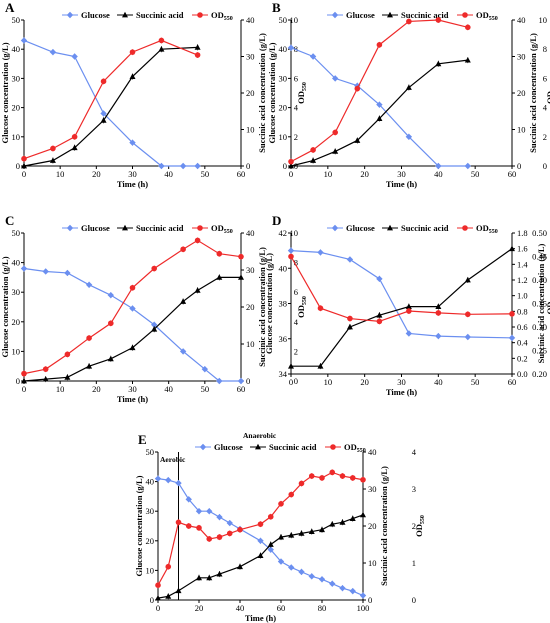 The image size is (550, 623). What do you see at coordinates (512, 382) in the screenshot?
I see `x-tick-label: 60` at bounding box center [512, 382].